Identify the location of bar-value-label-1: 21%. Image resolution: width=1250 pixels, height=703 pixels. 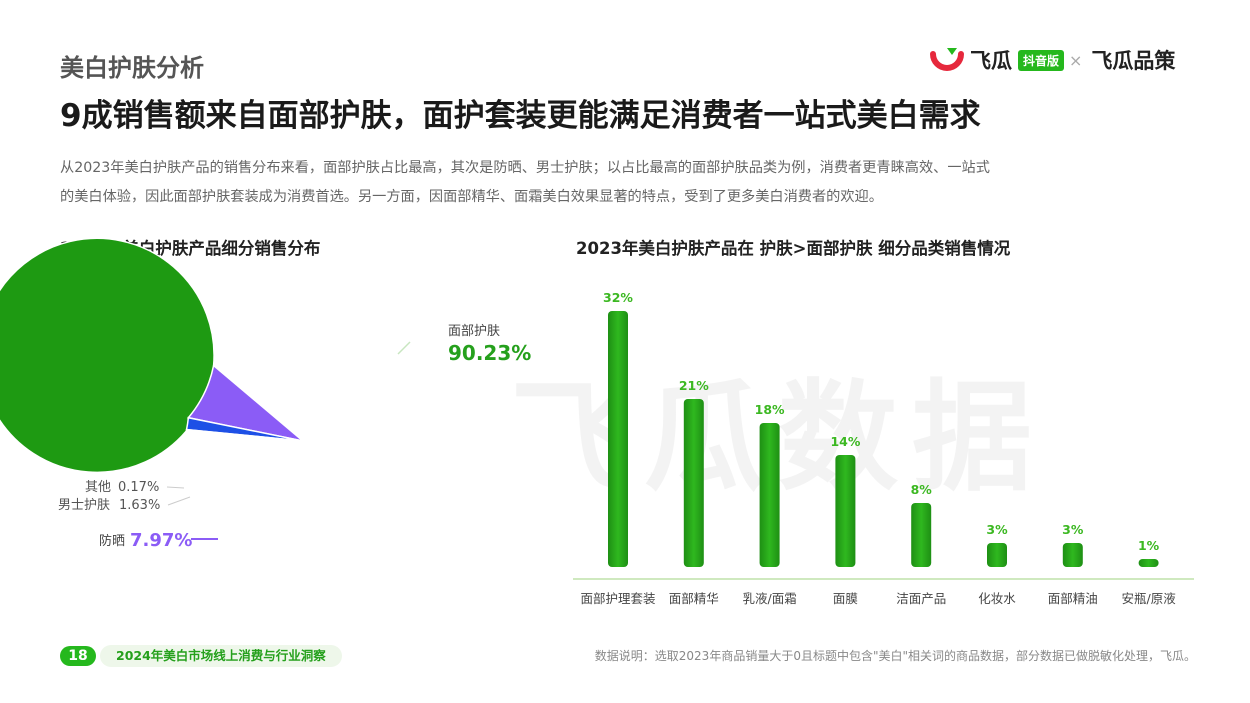
(694, 385).